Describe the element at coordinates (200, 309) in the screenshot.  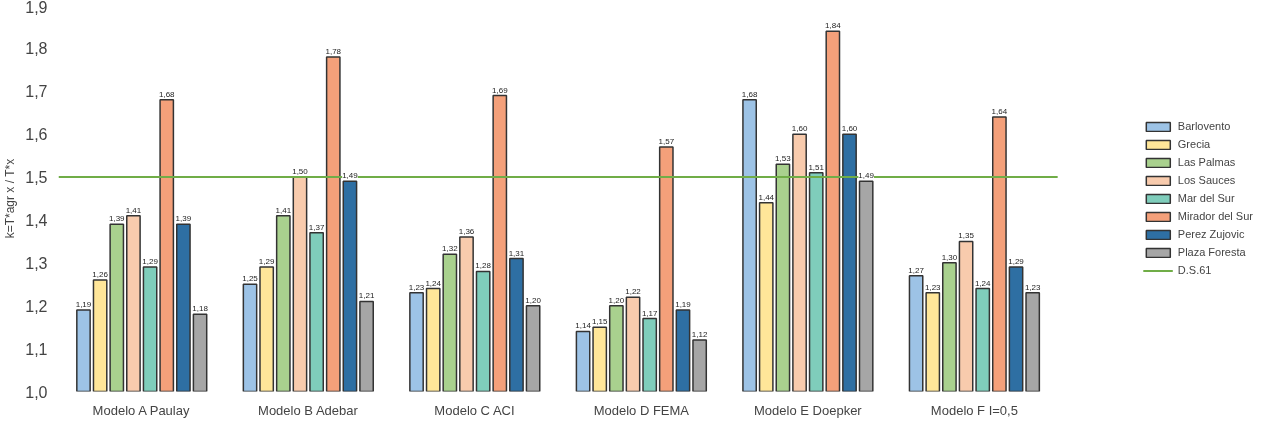
I see `data-label: 1,18` at that location.